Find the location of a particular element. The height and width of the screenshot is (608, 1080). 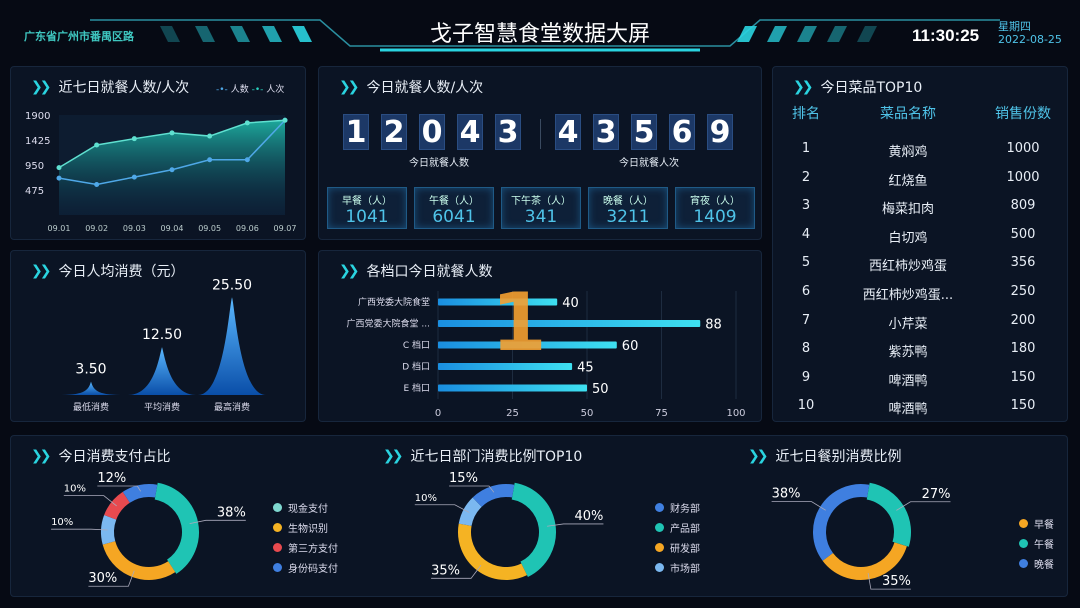

digit: 1 is located at coordinates (356, 132).